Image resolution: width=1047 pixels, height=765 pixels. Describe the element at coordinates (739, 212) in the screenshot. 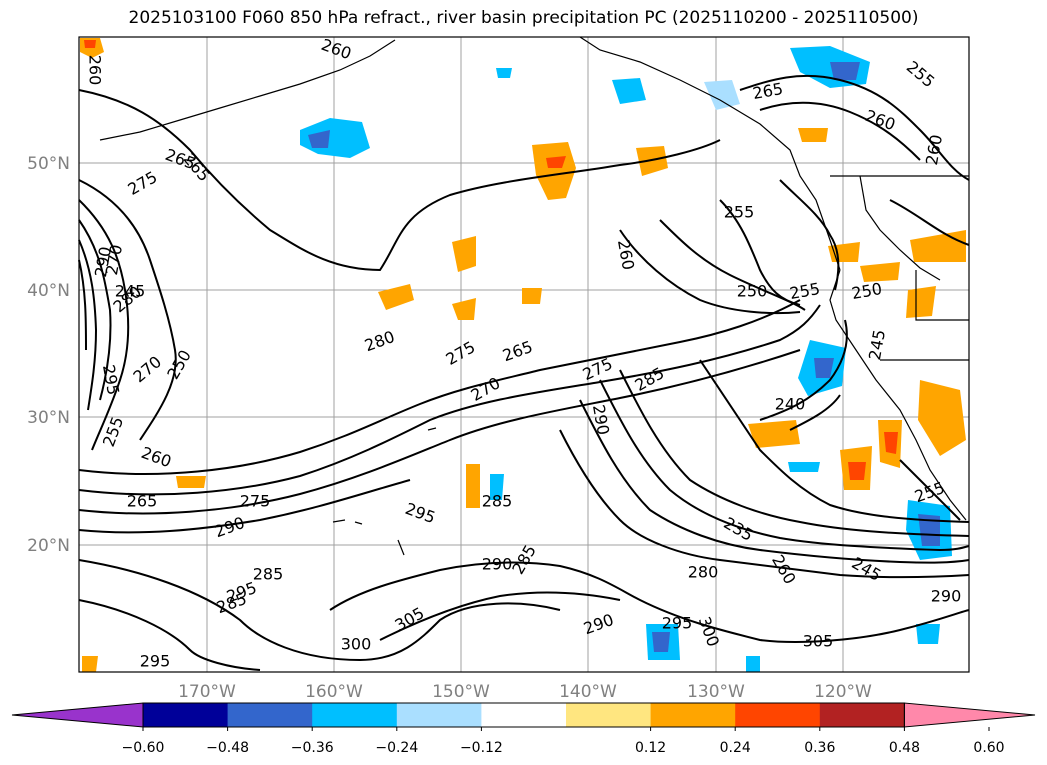

I see `contour-label: 255` at that location.